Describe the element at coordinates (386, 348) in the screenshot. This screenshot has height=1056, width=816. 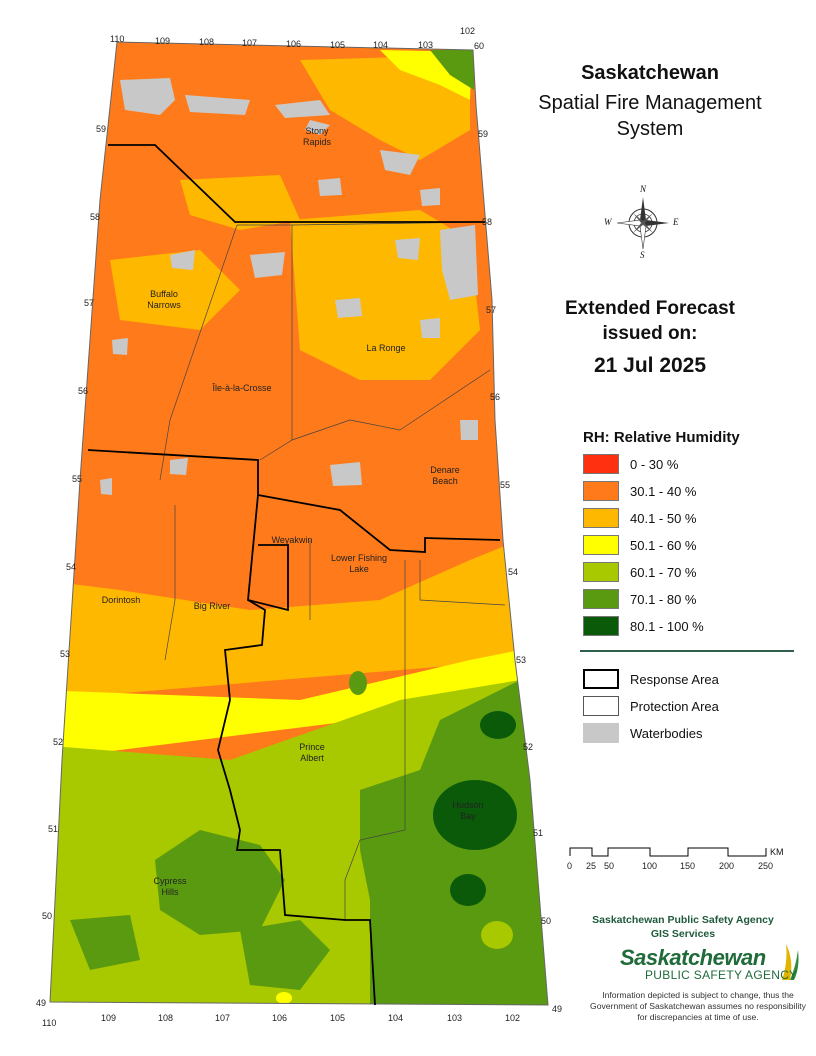
I see `place-la-ronge: La Ronge` at that location.